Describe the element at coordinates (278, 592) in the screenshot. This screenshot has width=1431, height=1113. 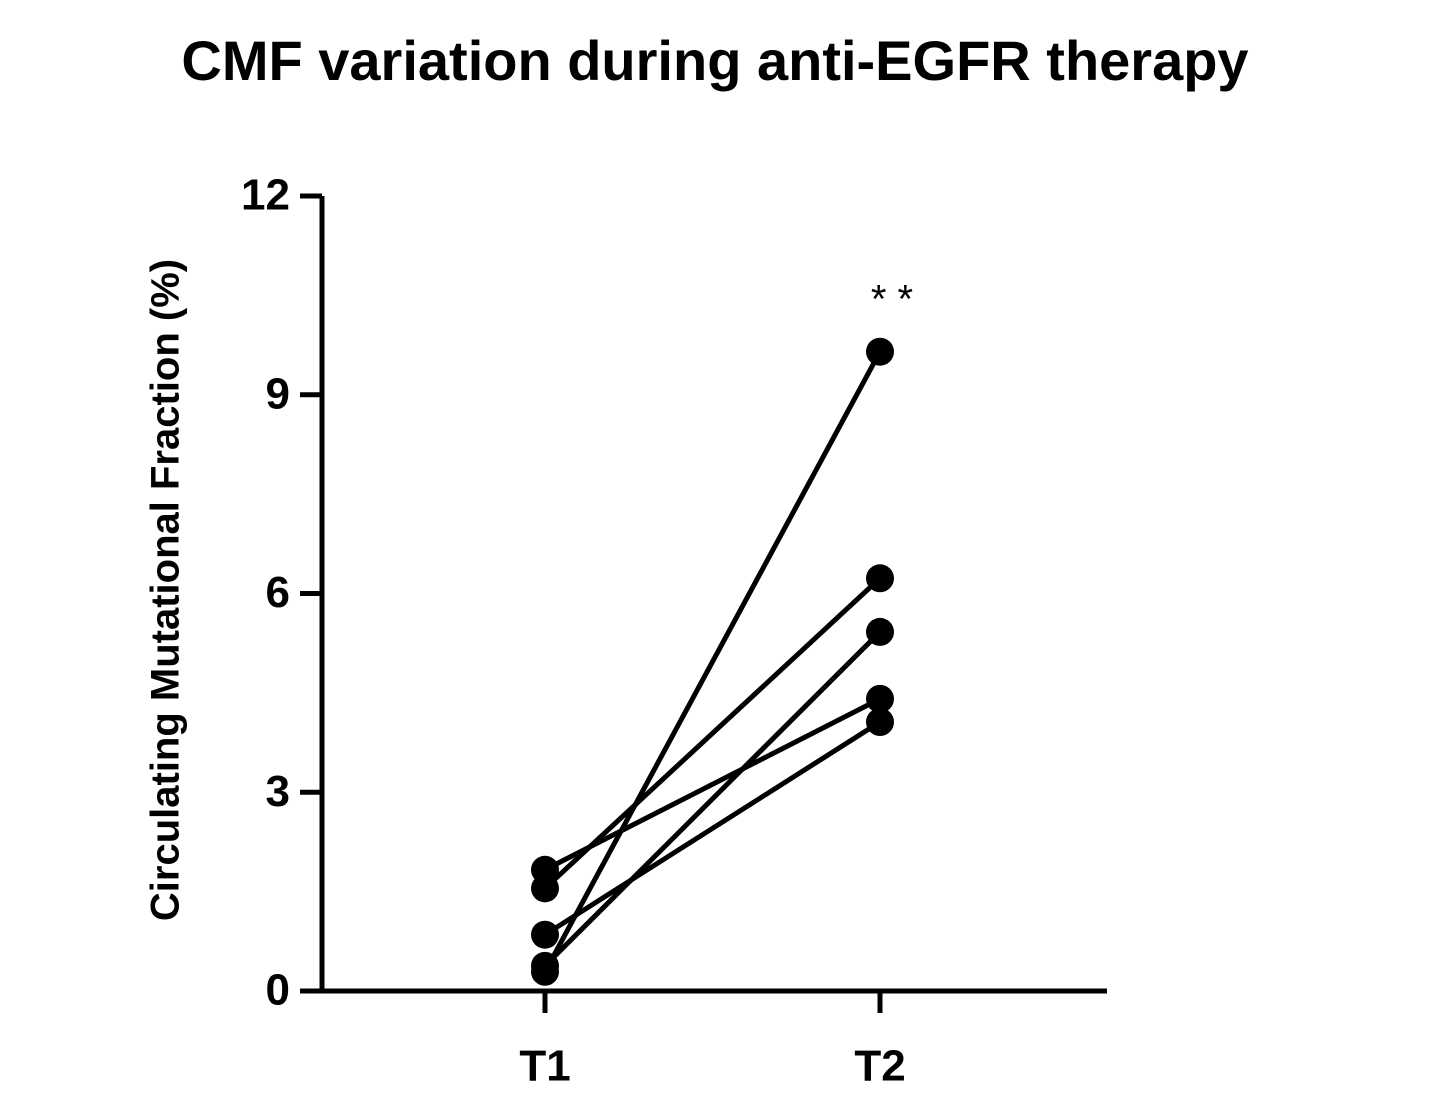
I see `y-tick-label: 6` at that location.